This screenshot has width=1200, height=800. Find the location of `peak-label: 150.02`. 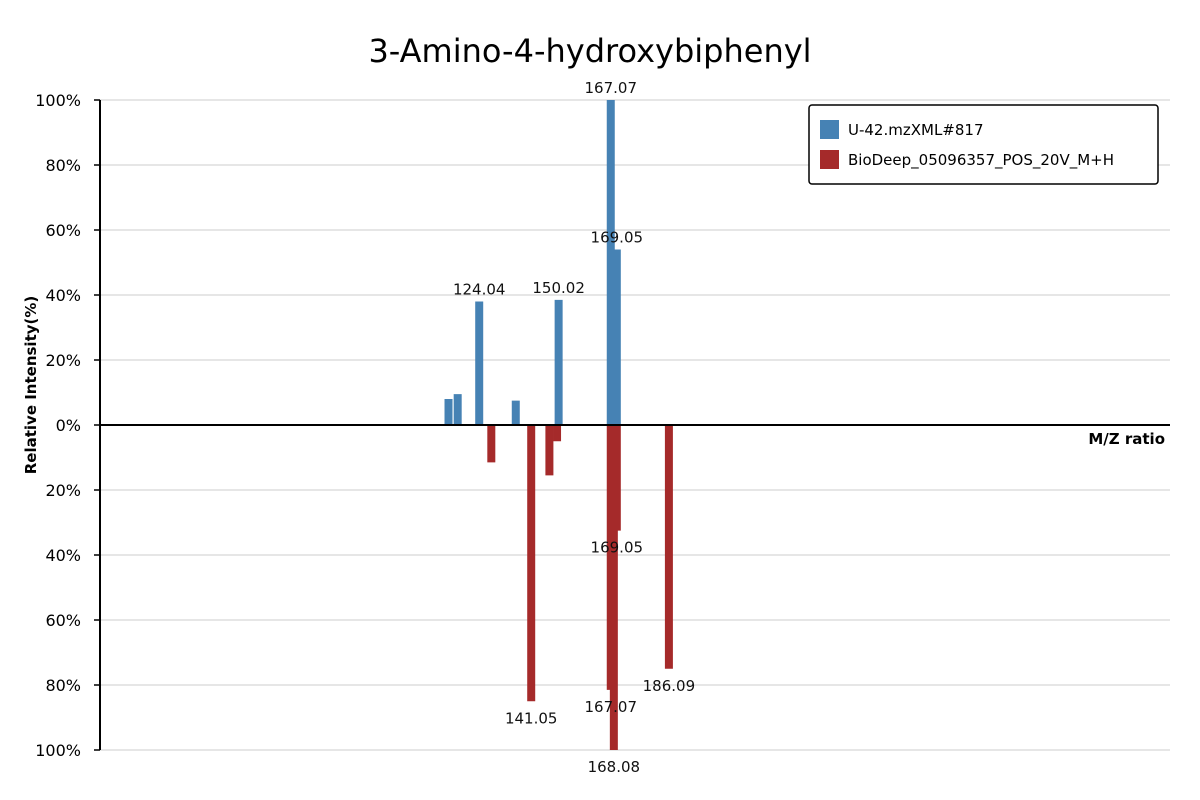

peak-label: 150.02 is located at coordinates (558, 288).